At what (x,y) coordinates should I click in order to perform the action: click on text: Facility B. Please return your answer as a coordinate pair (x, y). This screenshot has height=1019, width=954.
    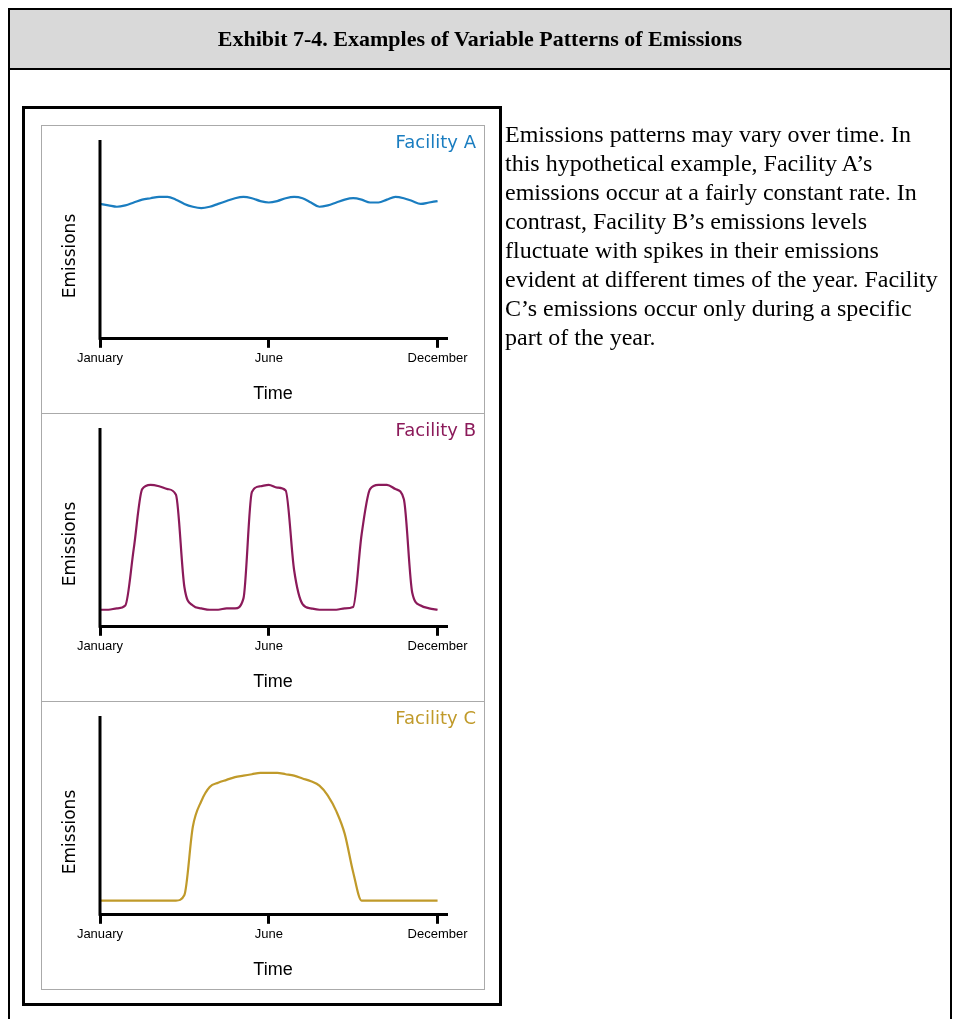
    Looking at the image, I should click on (435, 429).